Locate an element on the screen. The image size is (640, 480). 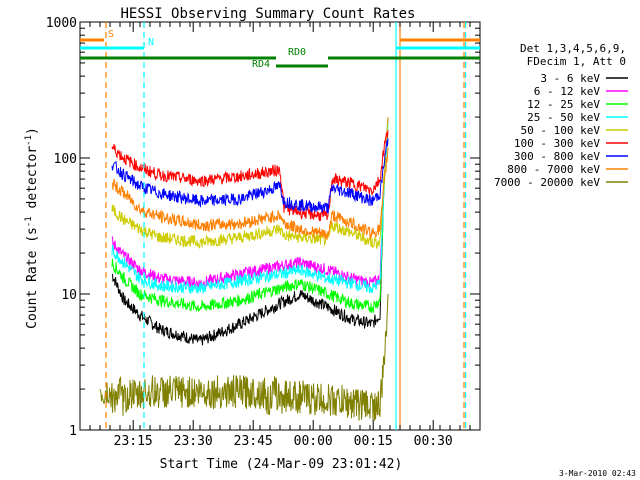
legend-label-800-7000-kev: 800 - 7000 keV is located at coordinates (553, 169).